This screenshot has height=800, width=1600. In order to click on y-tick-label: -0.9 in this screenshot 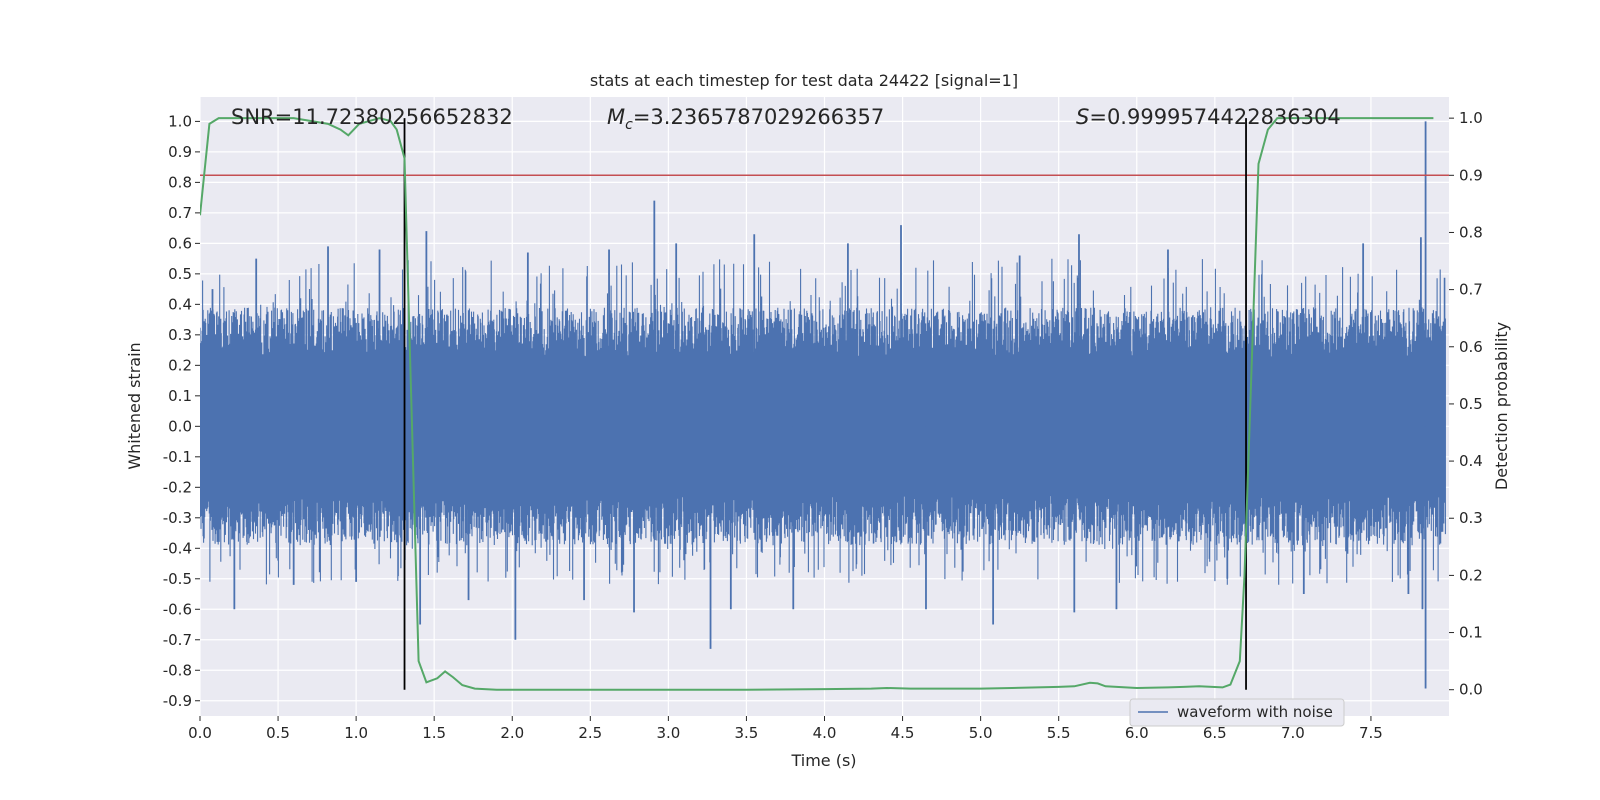, I will do `click(177, 701)`.